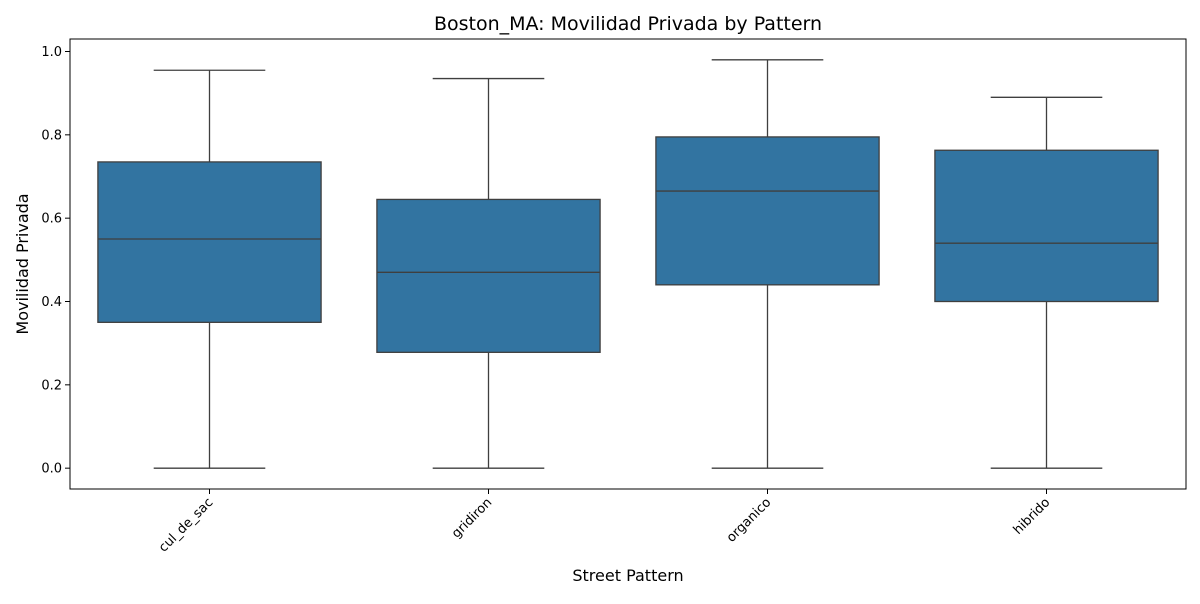  Describe the element at coordinates (767, 211) in the screenshot. I see `box-organico` at that location.